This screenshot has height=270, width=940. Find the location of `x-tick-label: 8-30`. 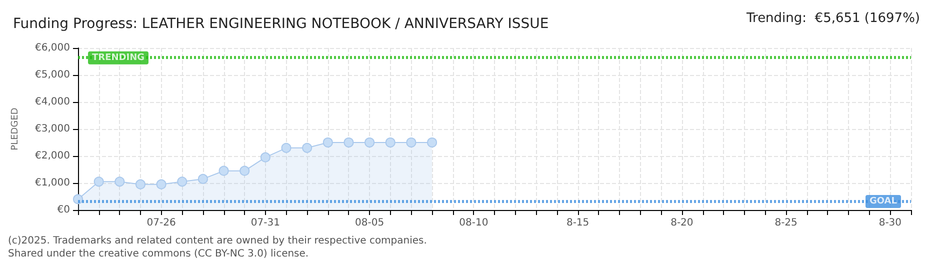

x-tick-label: 8-30 is located at coordinates (890, 223).